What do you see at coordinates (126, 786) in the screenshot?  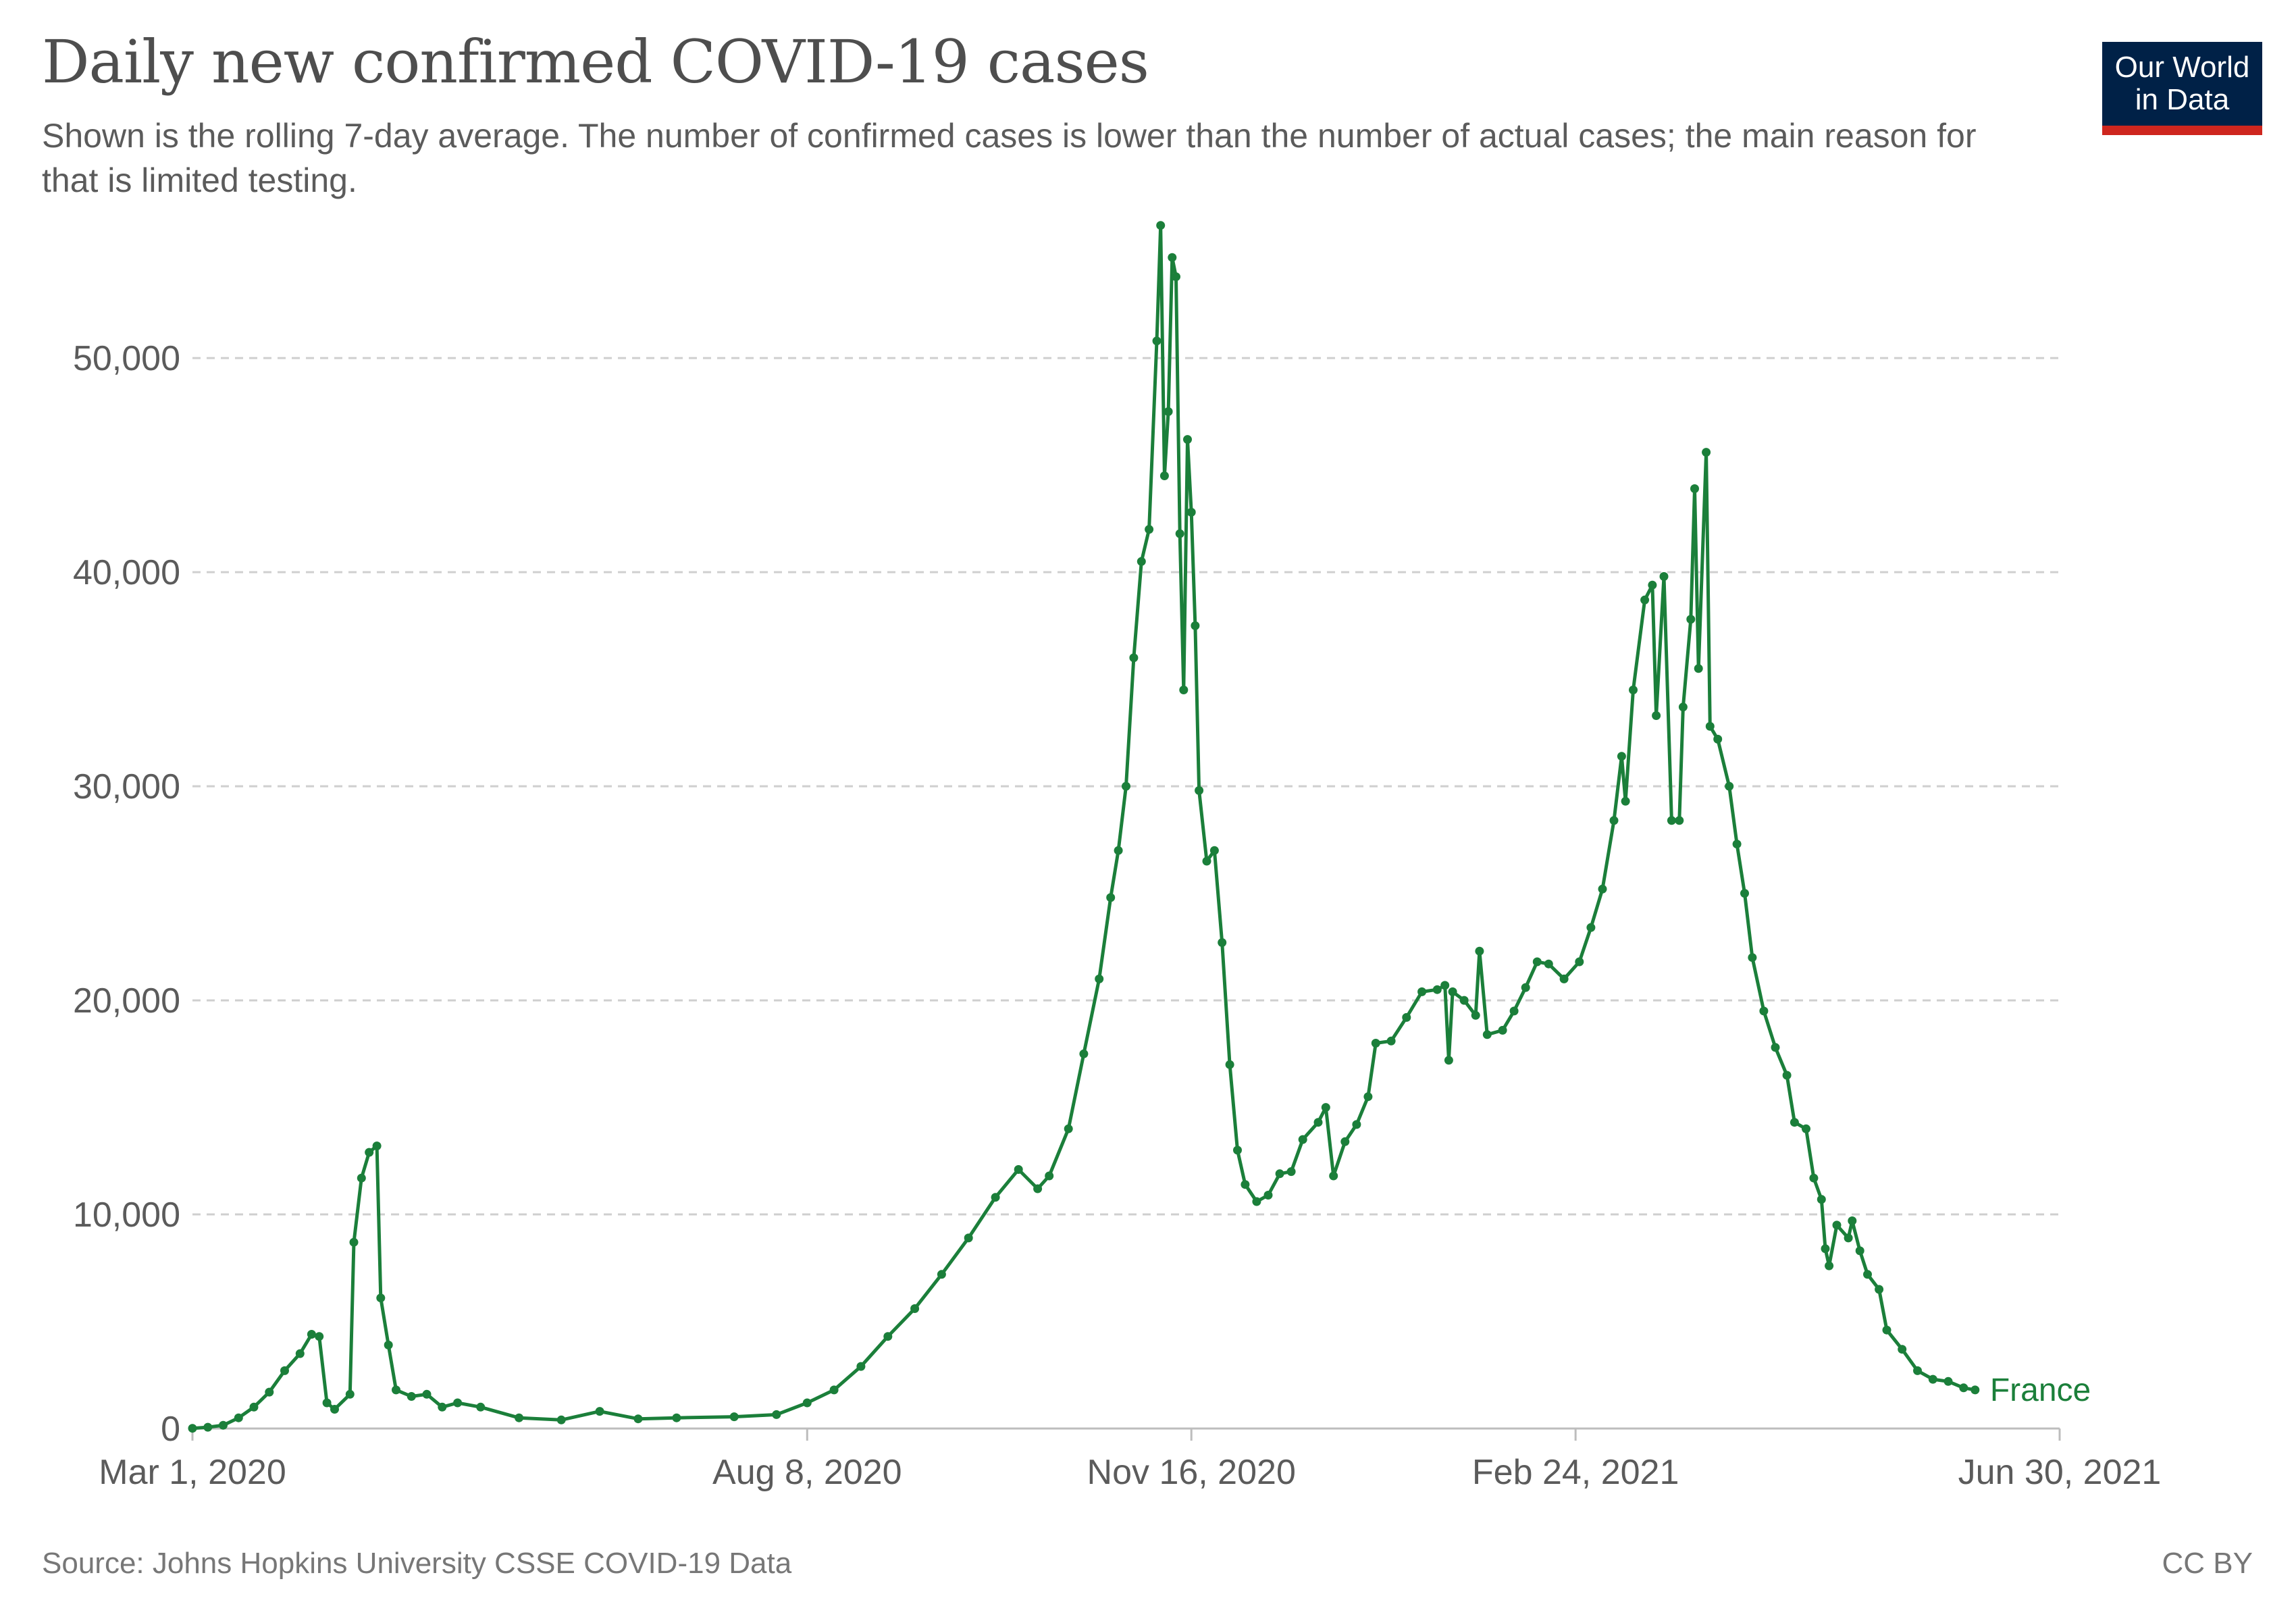 I see `y-tick-label: 30,000` at bounding box center [126, 786].